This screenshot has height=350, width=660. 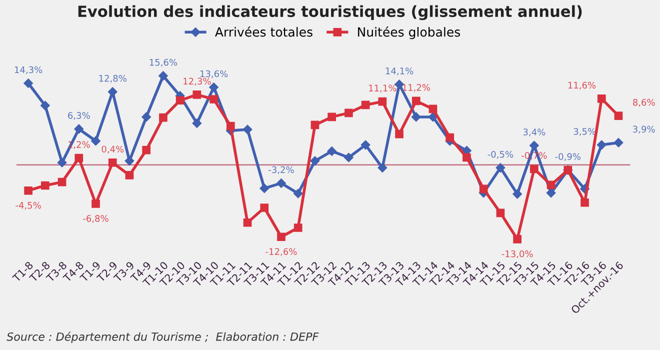 I want to click on data-label: 14,3%, so click(x=28, y=70).